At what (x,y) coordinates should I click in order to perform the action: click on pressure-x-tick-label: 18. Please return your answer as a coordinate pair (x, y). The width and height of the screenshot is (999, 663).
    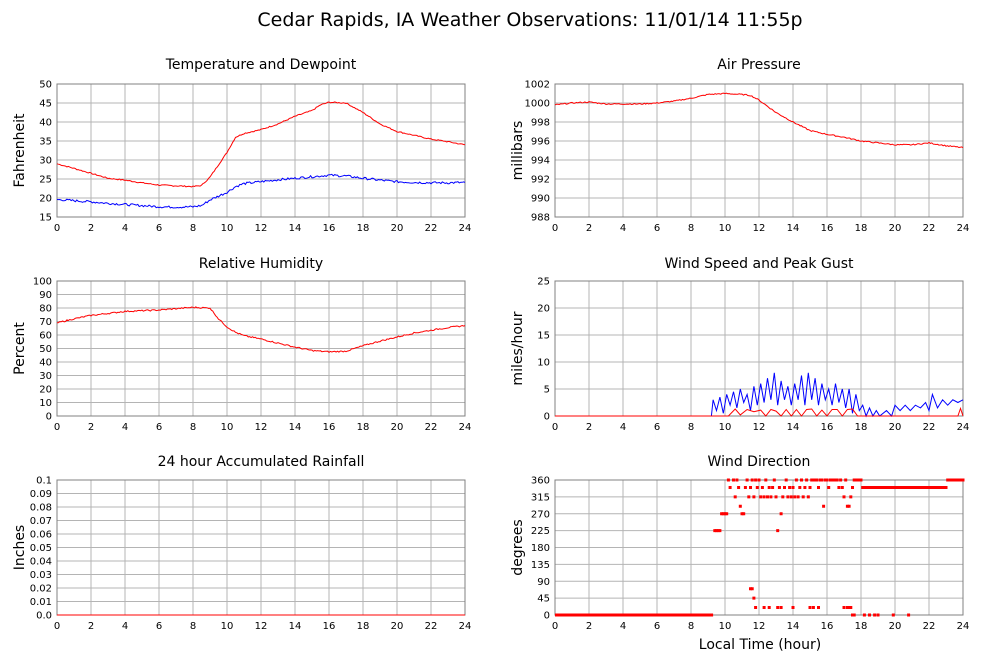
    Looking at the image, I should click on (861, 228).